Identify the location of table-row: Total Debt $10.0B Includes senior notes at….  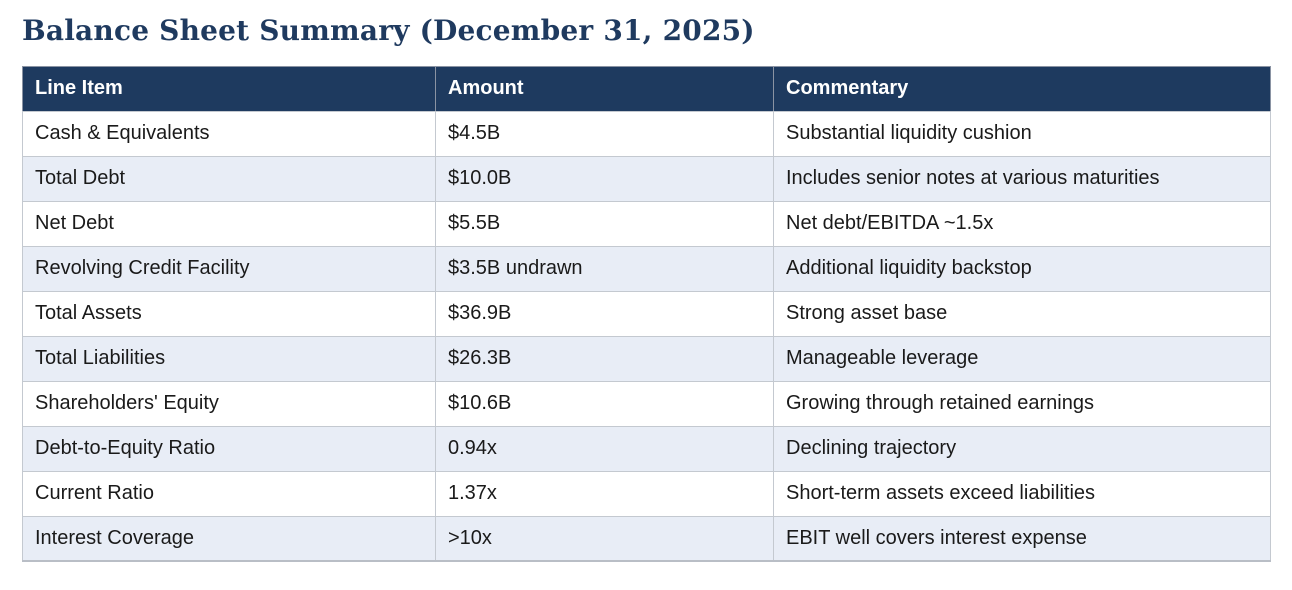
(646, 178).